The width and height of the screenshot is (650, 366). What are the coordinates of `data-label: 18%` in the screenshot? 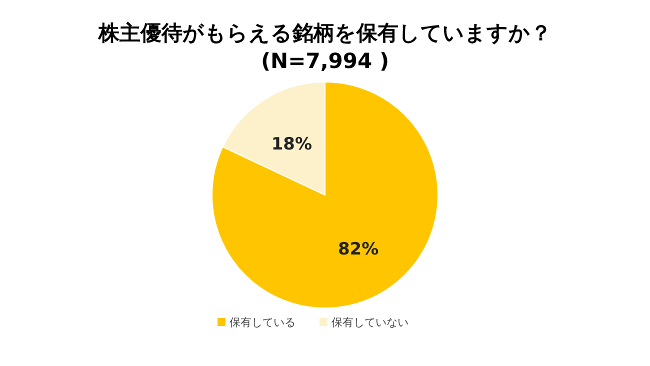 It's located at (291, 144).